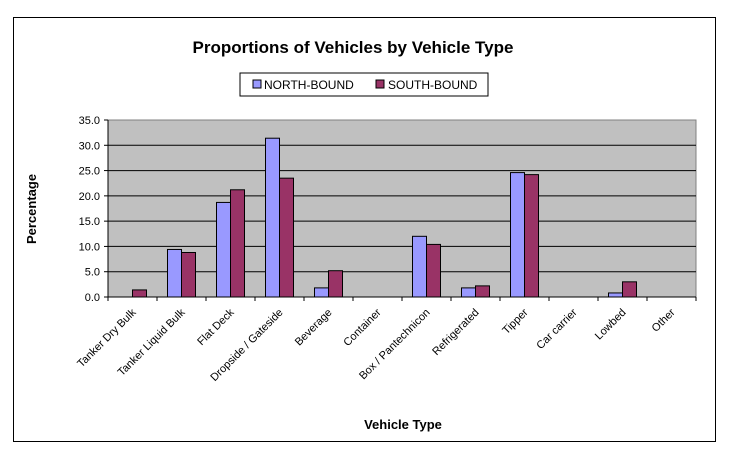 The width and height of the screenshot is (729, 468). I want to click on chart-title: Proportions of Vehicles by Vehicle Type, so click(353, 47).